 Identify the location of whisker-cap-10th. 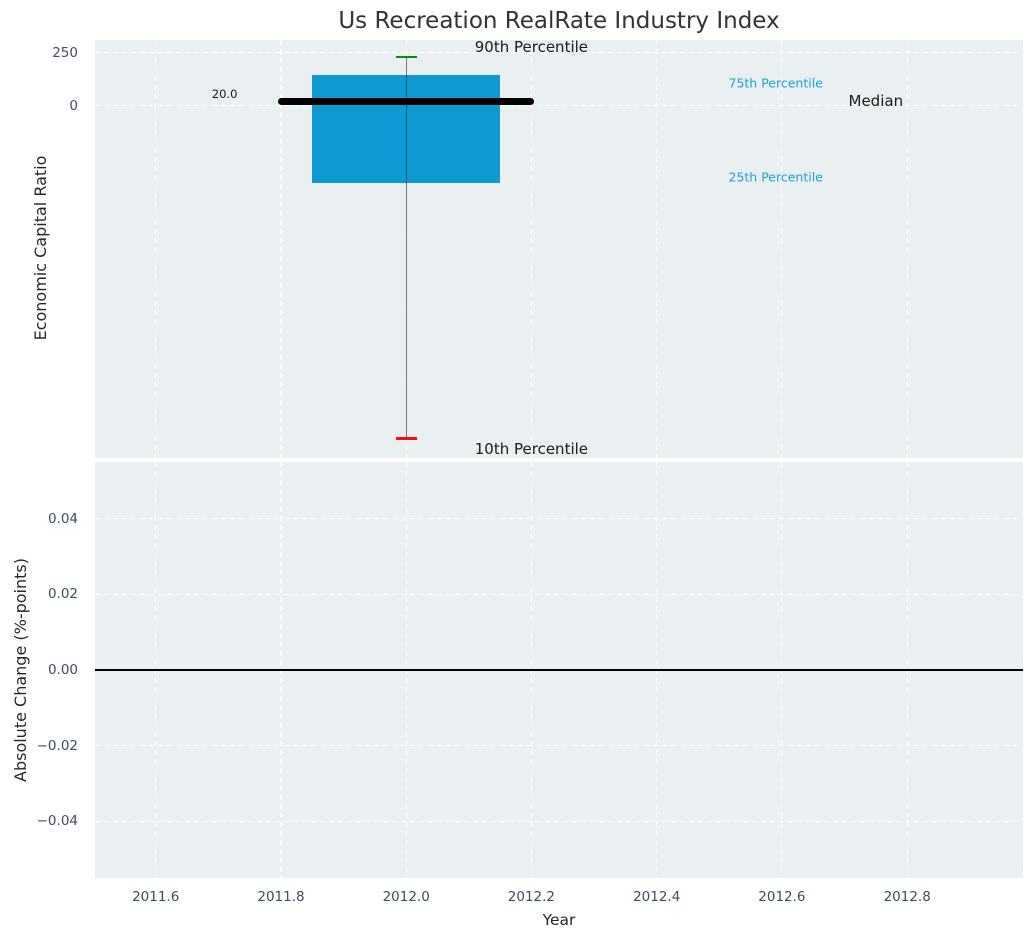
(406, 438).